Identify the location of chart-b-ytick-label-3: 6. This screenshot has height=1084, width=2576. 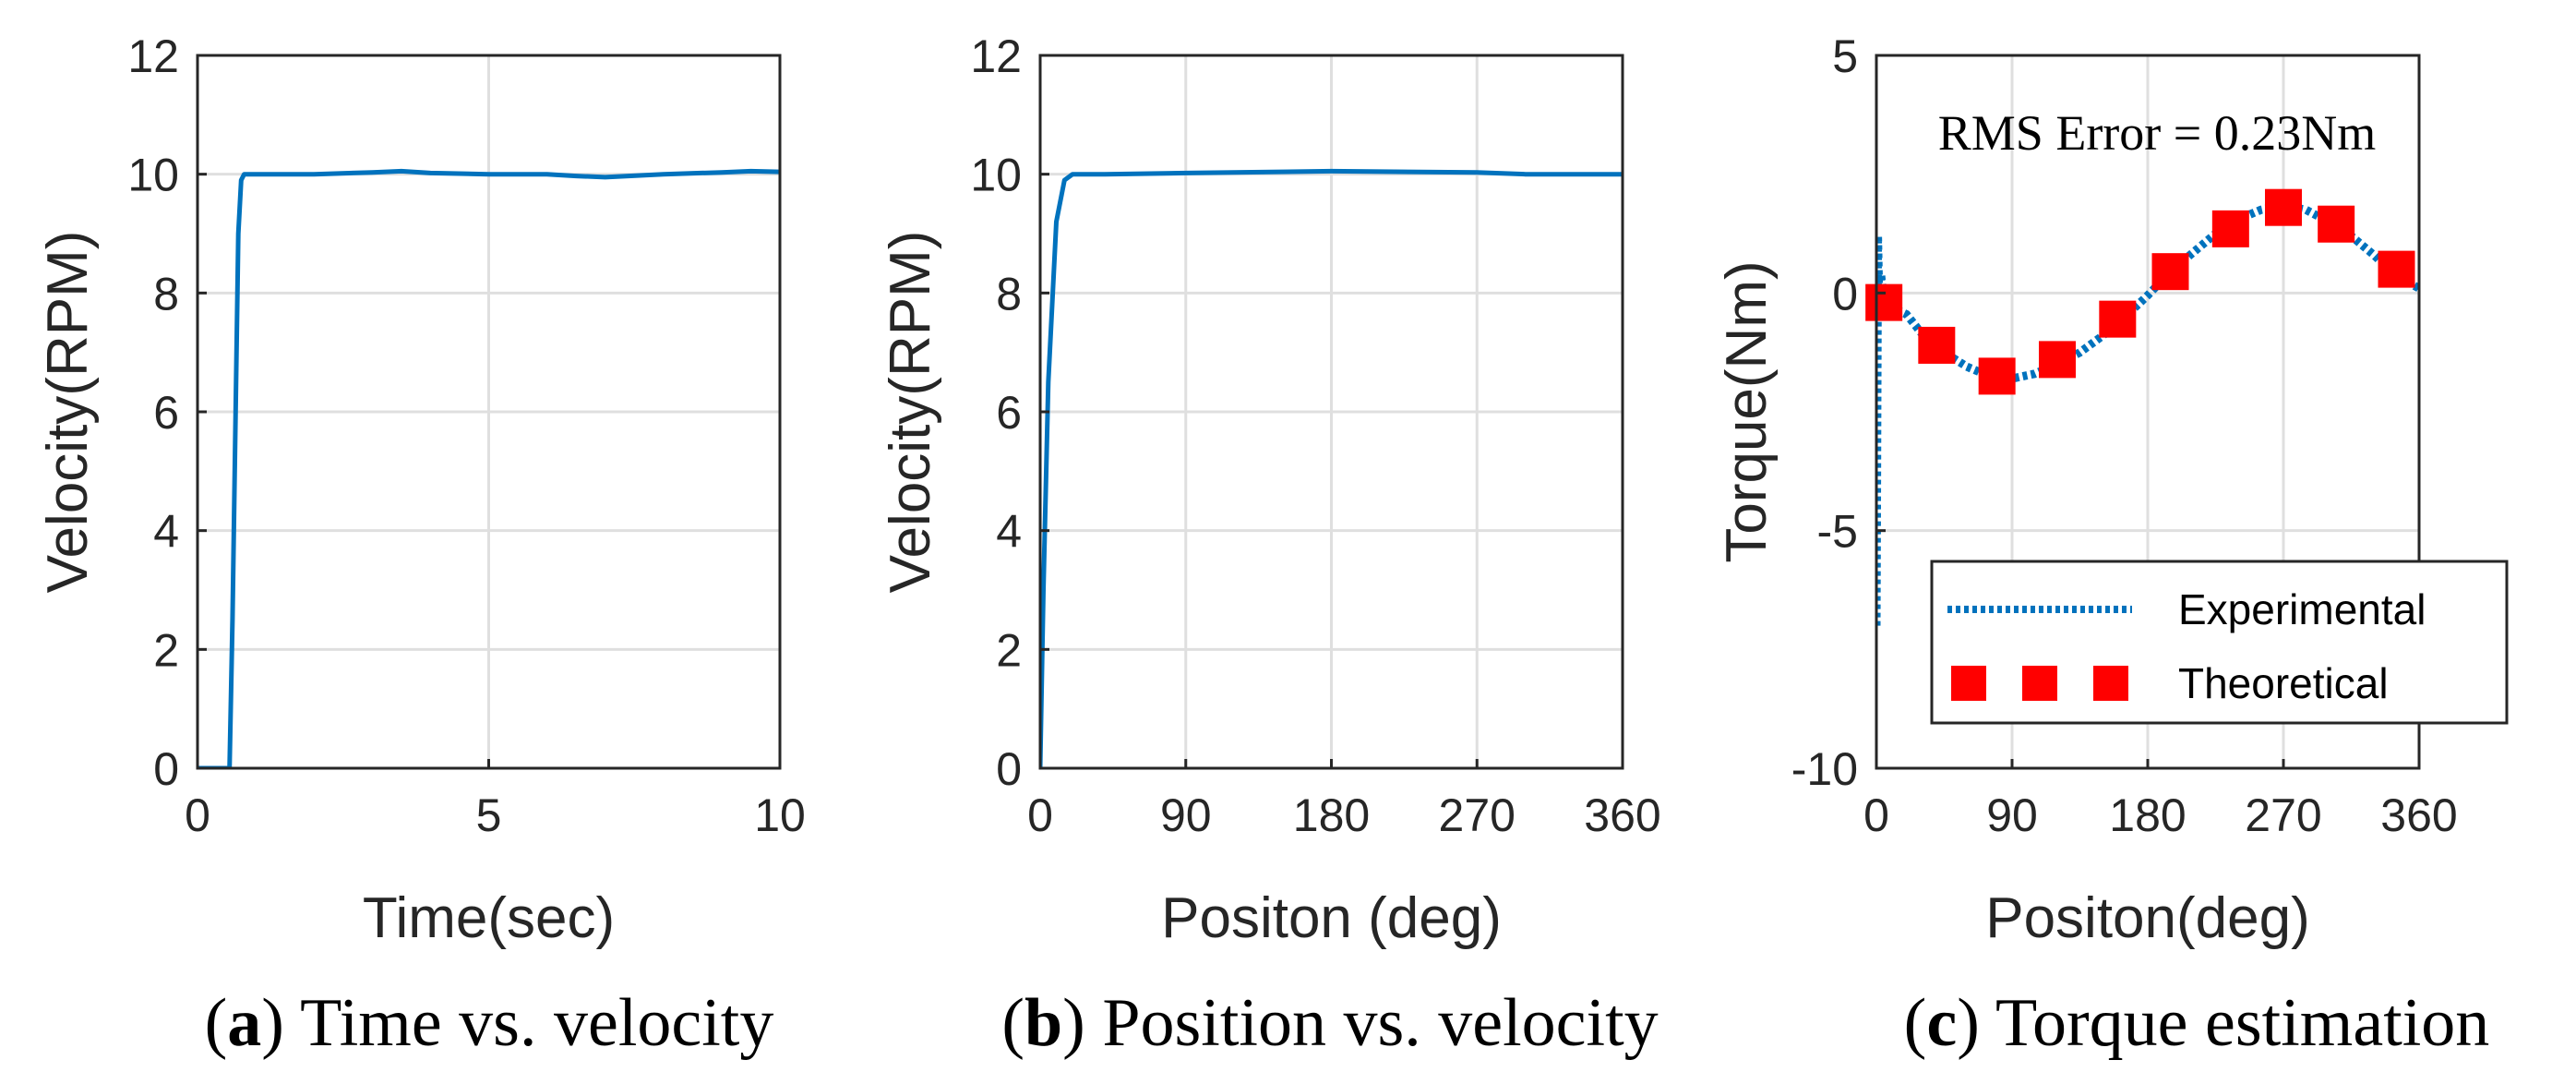
(1009, 413).